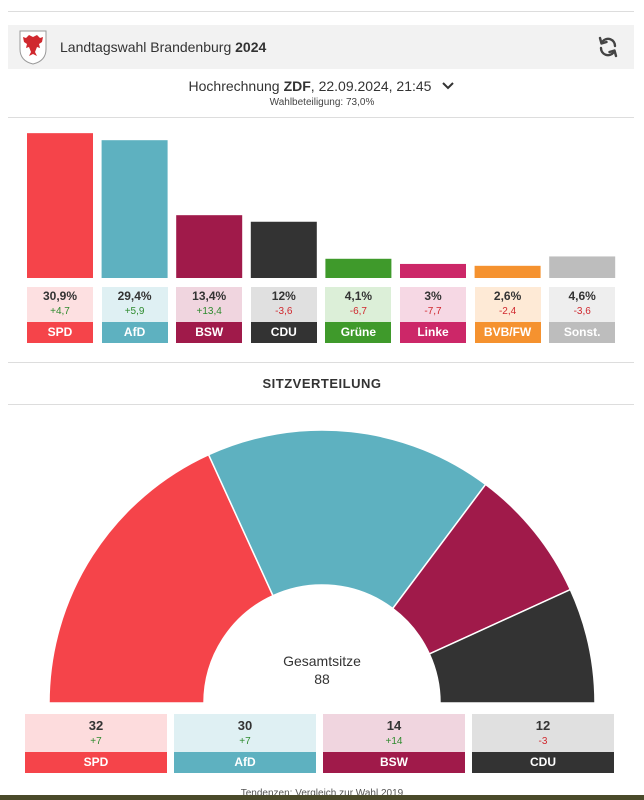  I want to click on bottom-bar, so click(322, 797).